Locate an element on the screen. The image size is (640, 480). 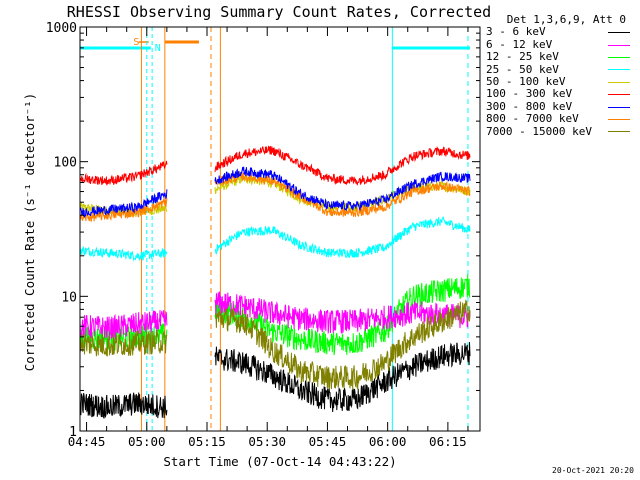
legend-entry: 100 - 300 keV is located at coordinates (561, 94).